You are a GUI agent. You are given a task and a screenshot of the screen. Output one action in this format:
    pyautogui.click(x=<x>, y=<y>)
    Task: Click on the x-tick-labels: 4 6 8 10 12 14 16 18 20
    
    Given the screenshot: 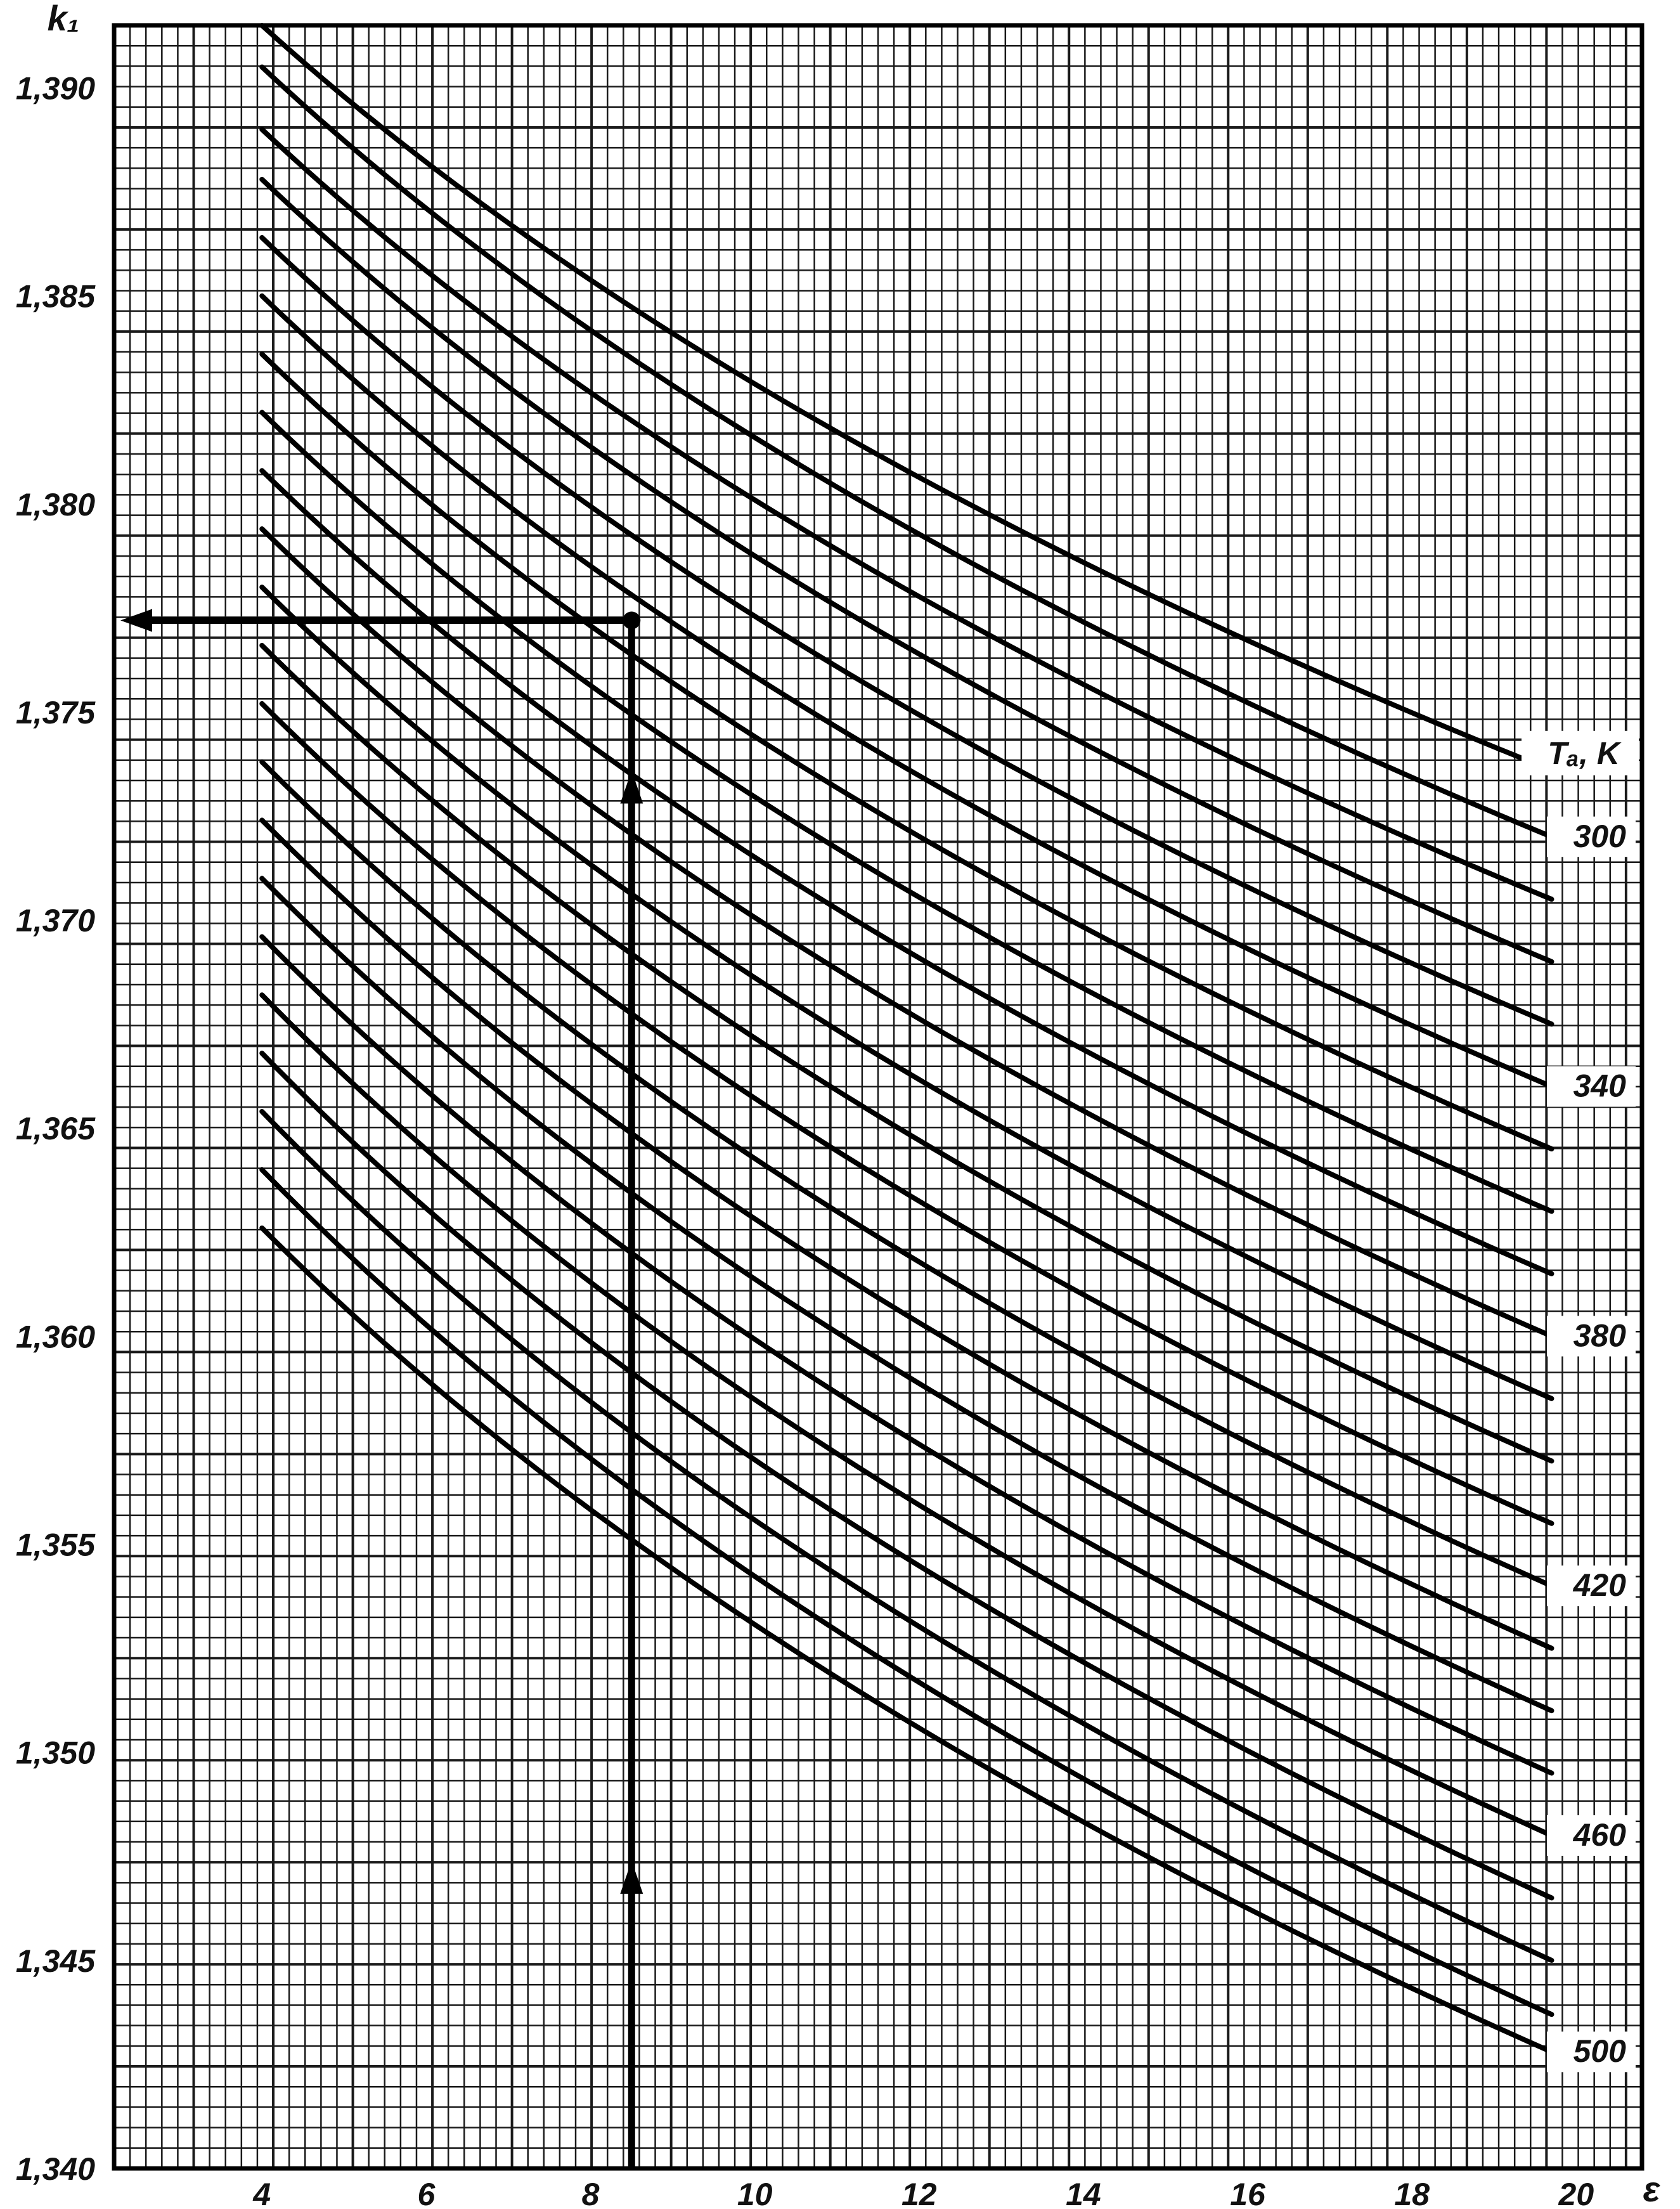 What is the action you would take?
    pyautogui.click(x=923, y=2193)
    